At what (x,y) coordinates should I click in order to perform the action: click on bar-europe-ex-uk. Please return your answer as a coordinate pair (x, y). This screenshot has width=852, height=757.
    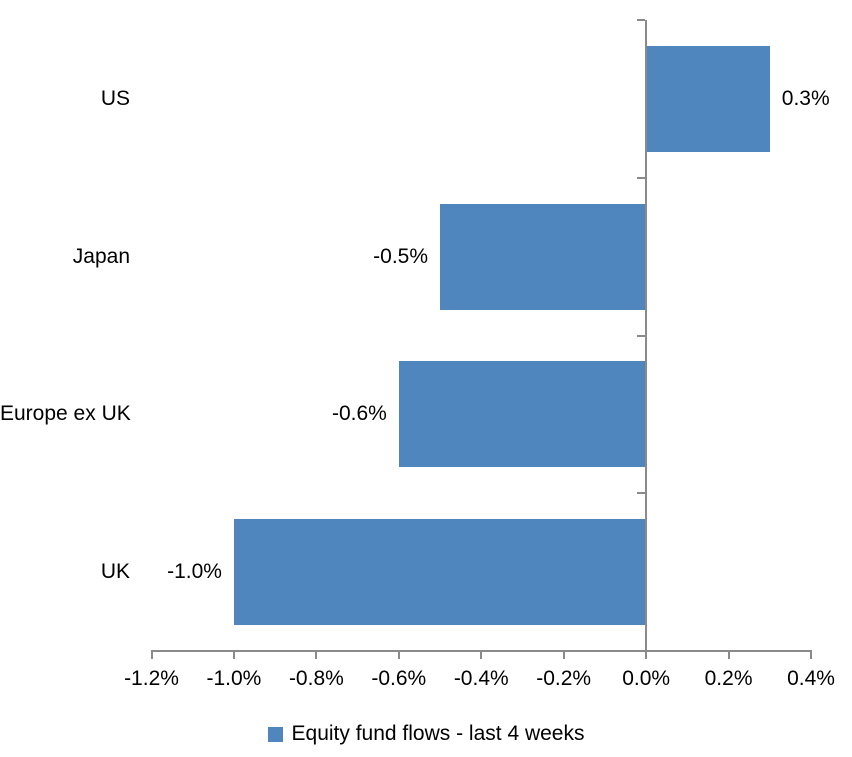
    Looking at the image, I should click on (522, 414).